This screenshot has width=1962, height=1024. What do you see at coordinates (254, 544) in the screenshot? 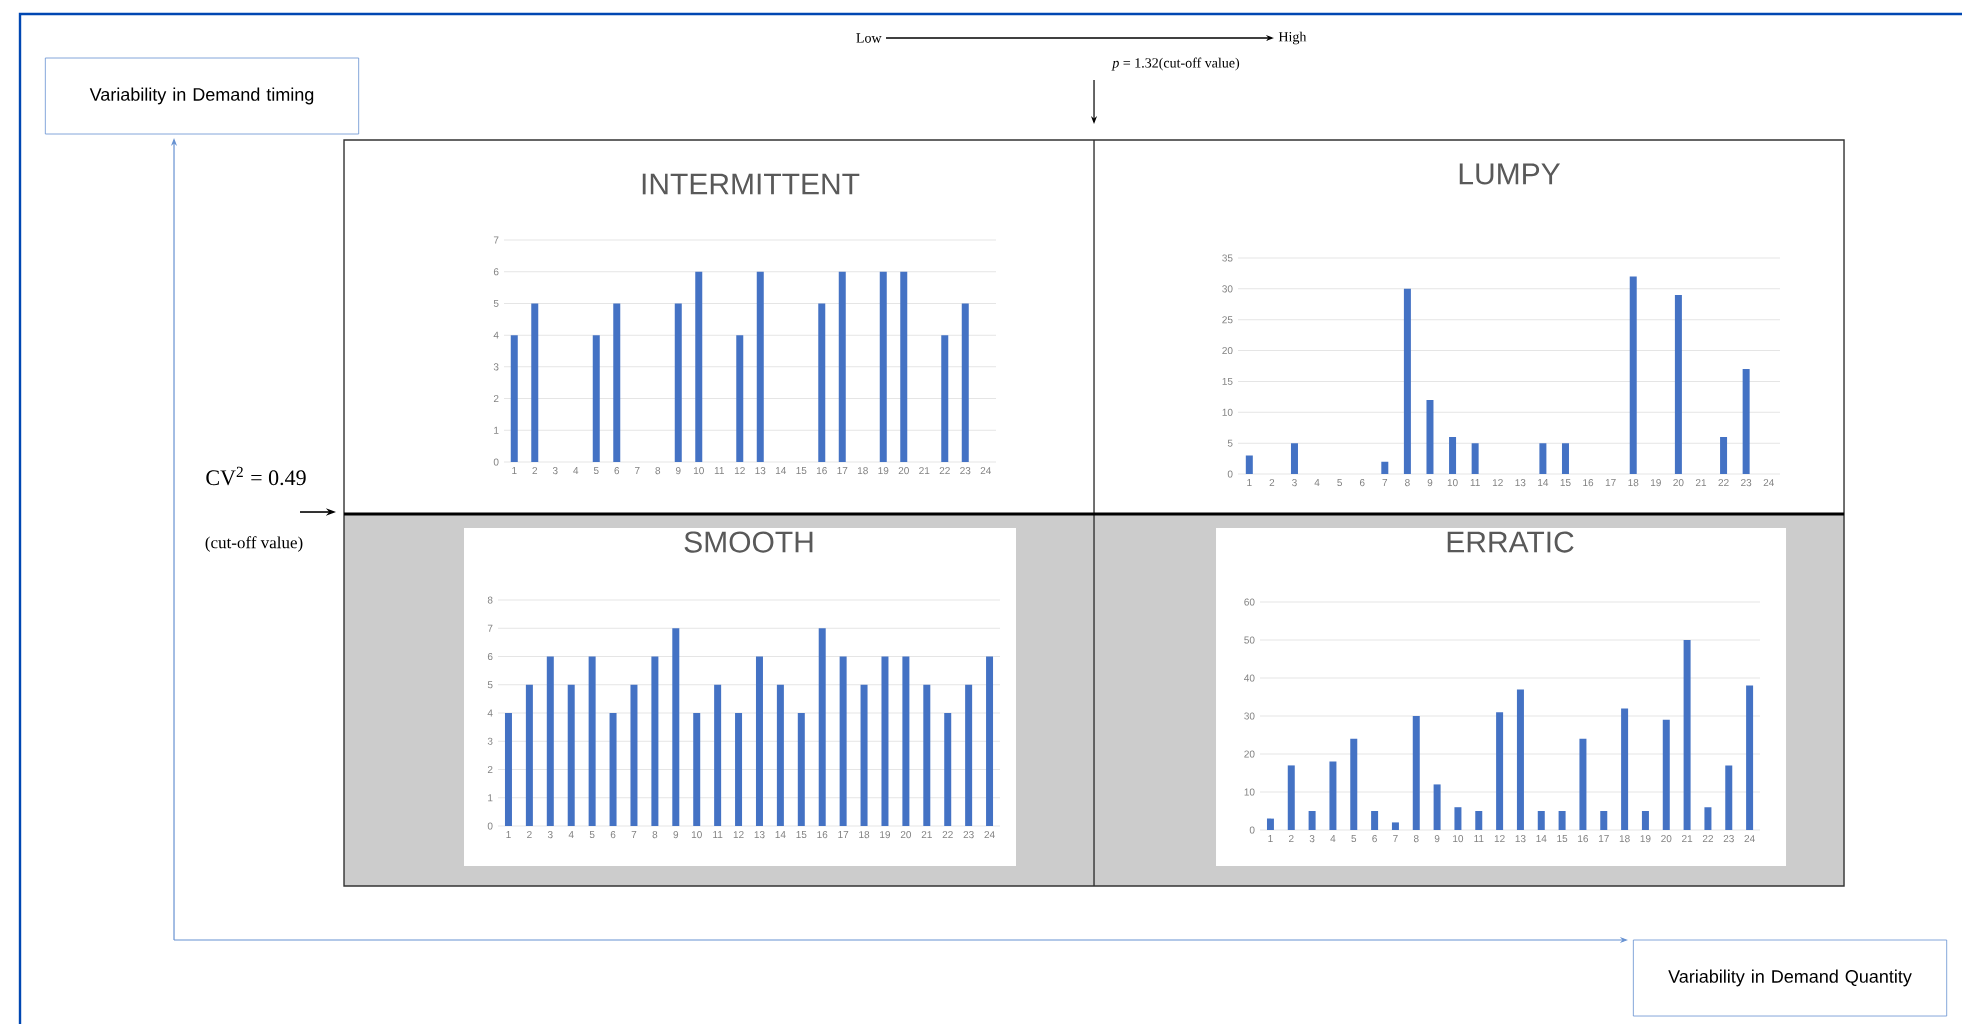
I see `text: (cut-off value)` at bounding box center [254, 544].